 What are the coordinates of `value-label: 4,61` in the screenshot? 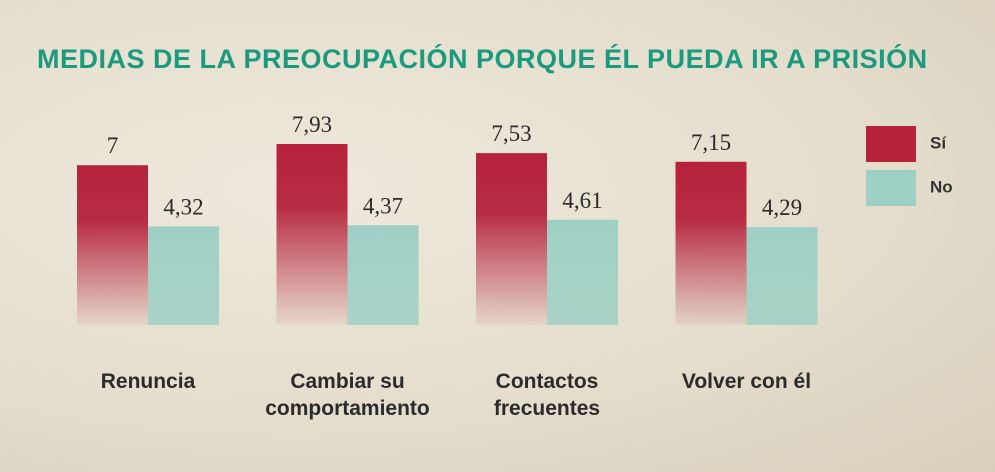 It's located at (582, 200).